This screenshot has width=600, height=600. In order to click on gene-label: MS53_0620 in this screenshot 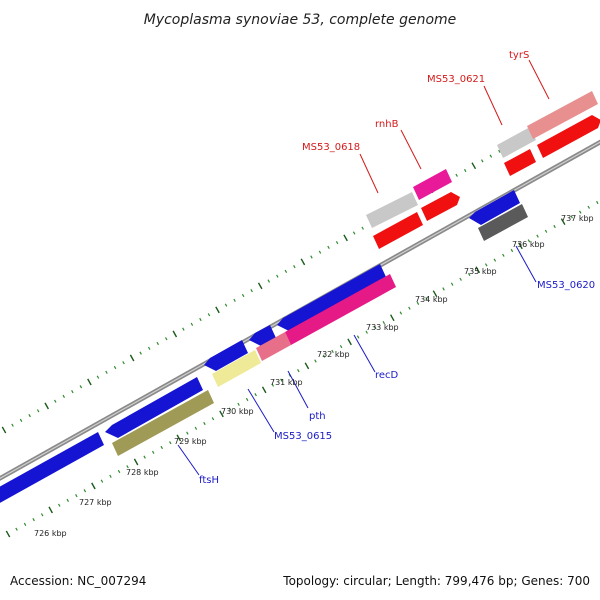, I will do `click(566, 285)`.